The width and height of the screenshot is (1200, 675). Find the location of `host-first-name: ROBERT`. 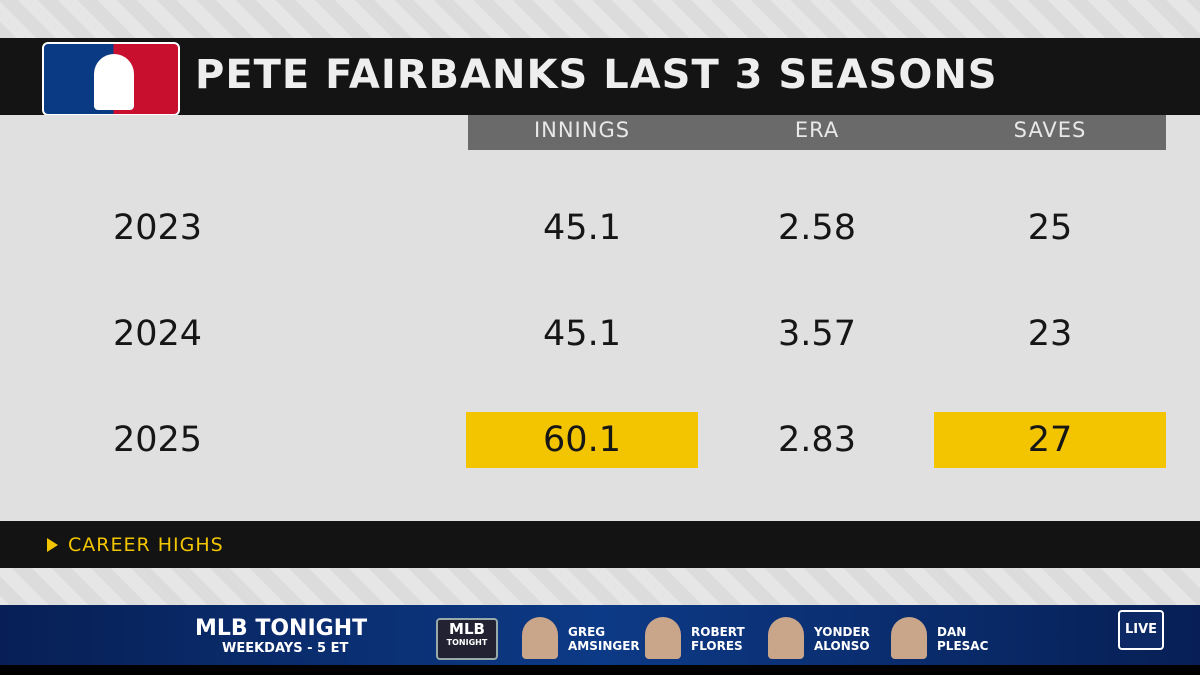

host-first-name: ROBERT is located at coordinates (718, 632).